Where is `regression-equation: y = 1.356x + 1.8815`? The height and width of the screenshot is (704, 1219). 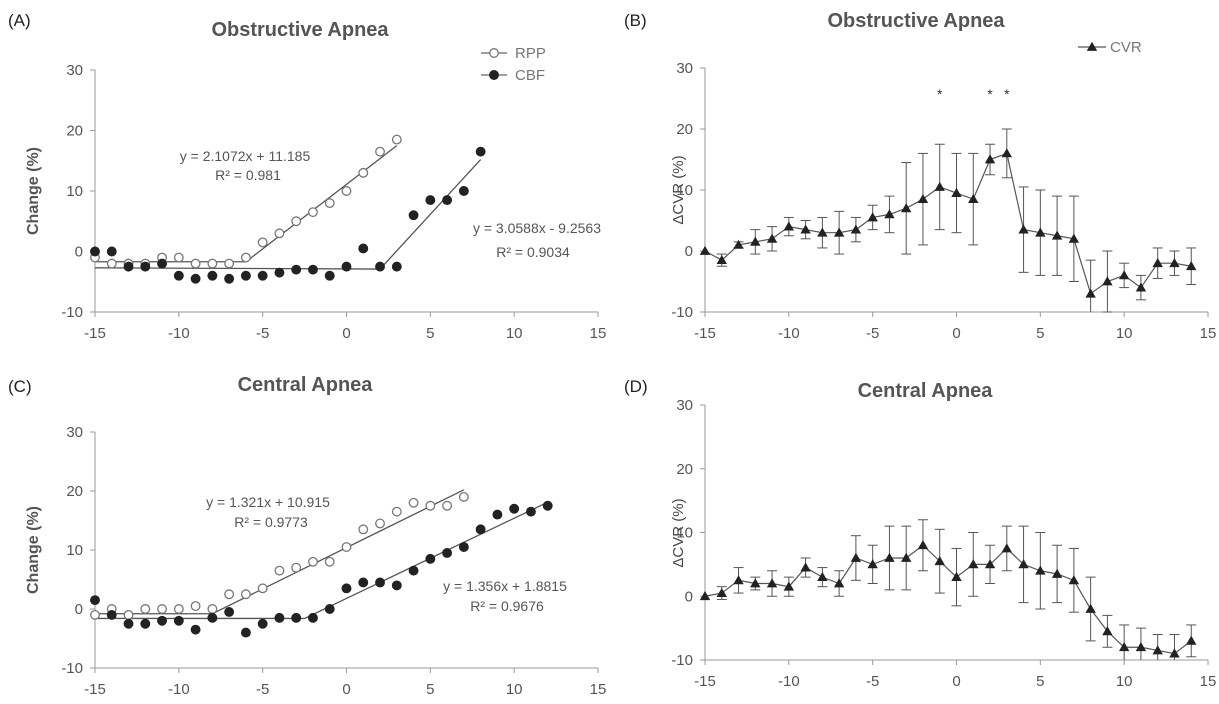 regression-equation: y = 1.356x + 1.8815 is located at coordinates (505, 586).